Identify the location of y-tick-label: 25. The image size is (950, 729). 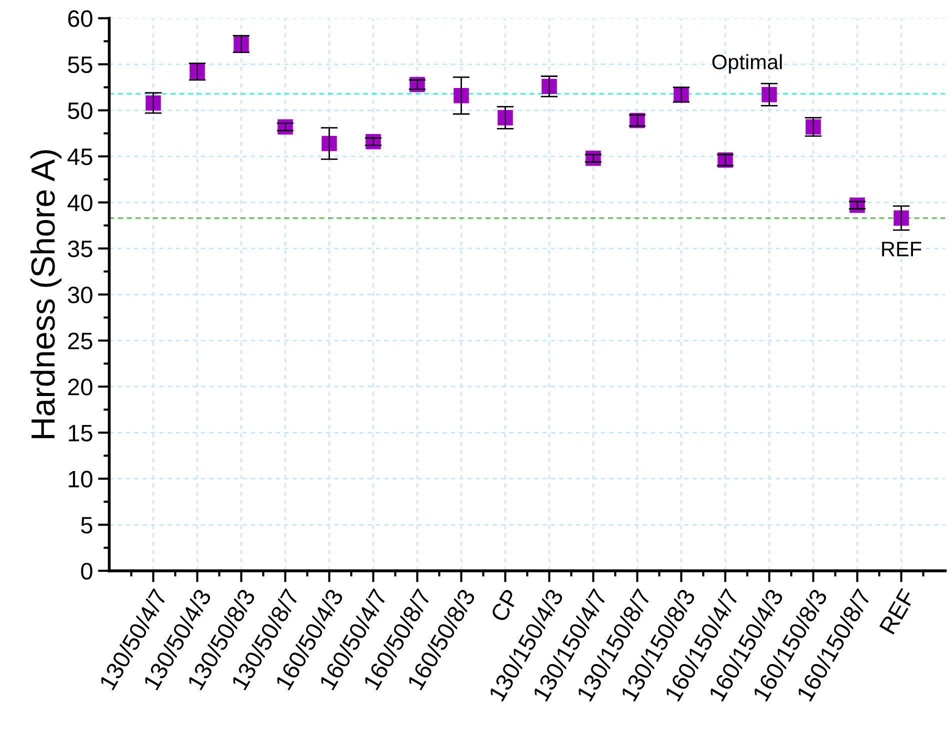
(80, 341).